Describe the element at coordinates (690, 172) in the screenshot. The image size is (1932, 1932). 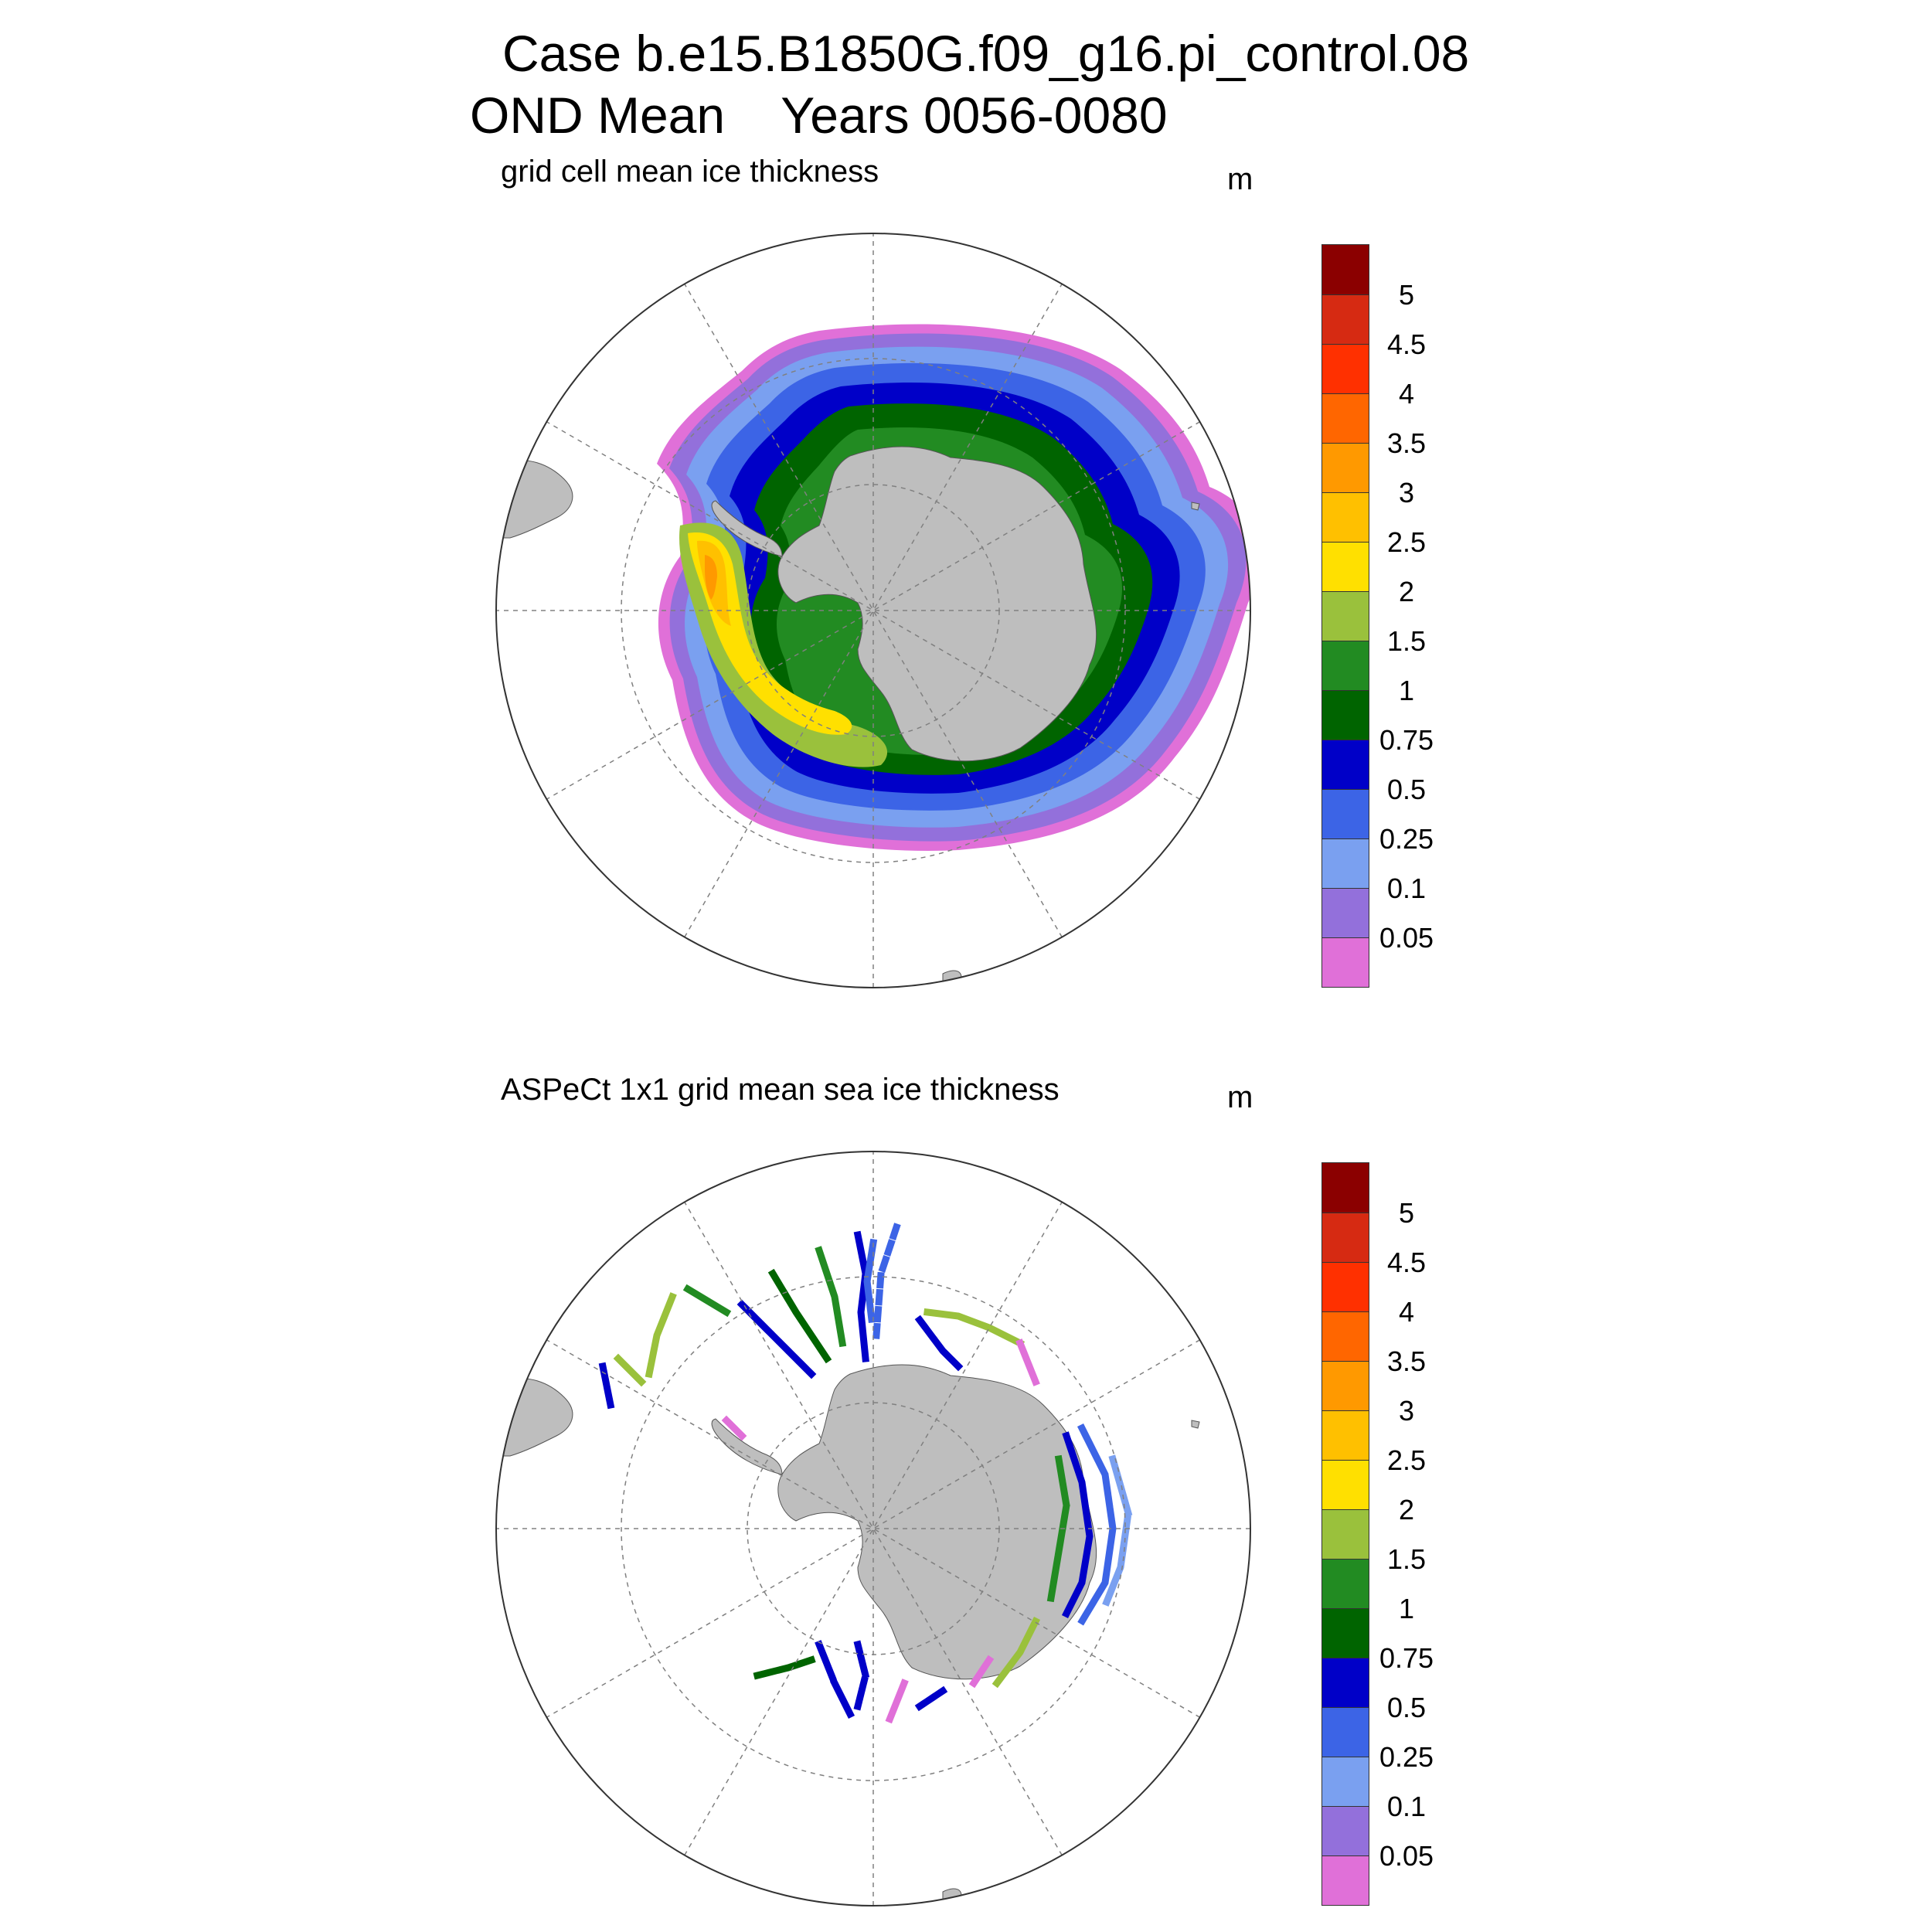
I see `panel-1-title: grid cell mean ice thickness` at that location.